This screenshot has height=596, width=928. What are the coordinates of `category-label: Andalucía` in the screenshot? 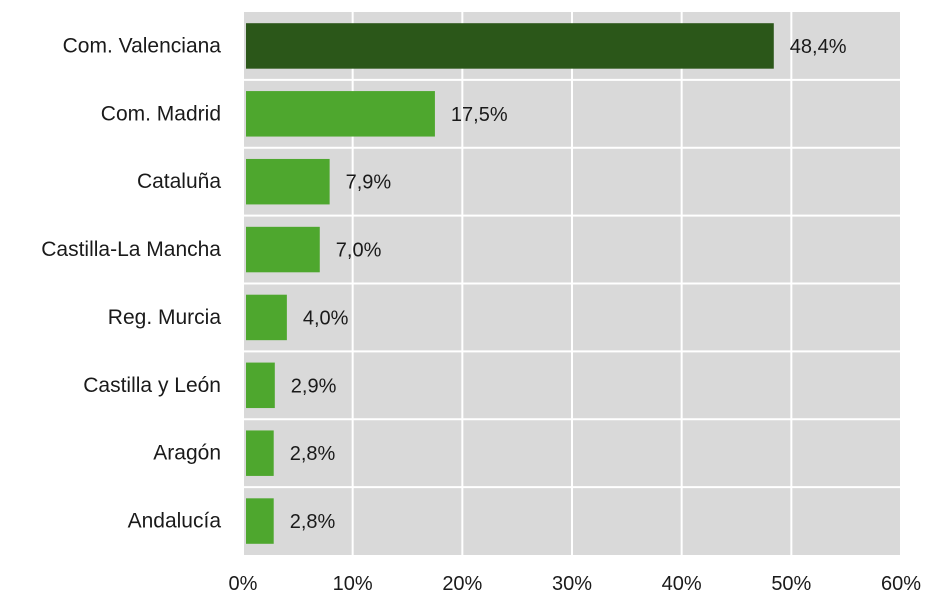 It's located at (175, 521).